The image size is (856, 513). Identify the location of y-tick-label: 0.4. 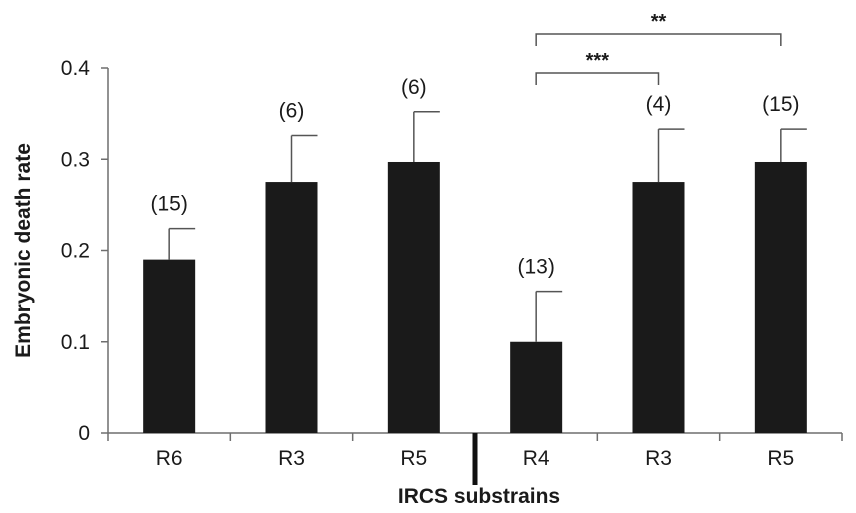
(76, 68).